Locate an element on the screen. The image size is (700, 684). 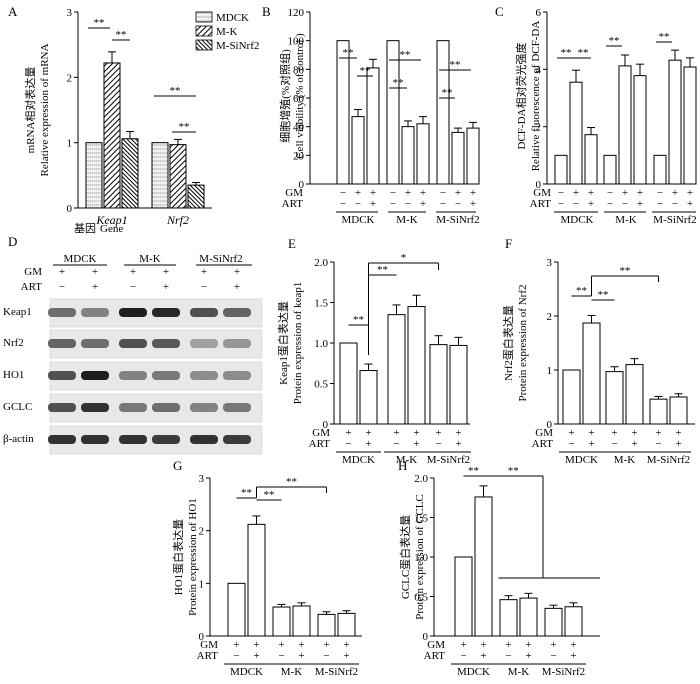
y-axis-label-en: Protein expression of Nrf2 is located at coordinates (523, 342).